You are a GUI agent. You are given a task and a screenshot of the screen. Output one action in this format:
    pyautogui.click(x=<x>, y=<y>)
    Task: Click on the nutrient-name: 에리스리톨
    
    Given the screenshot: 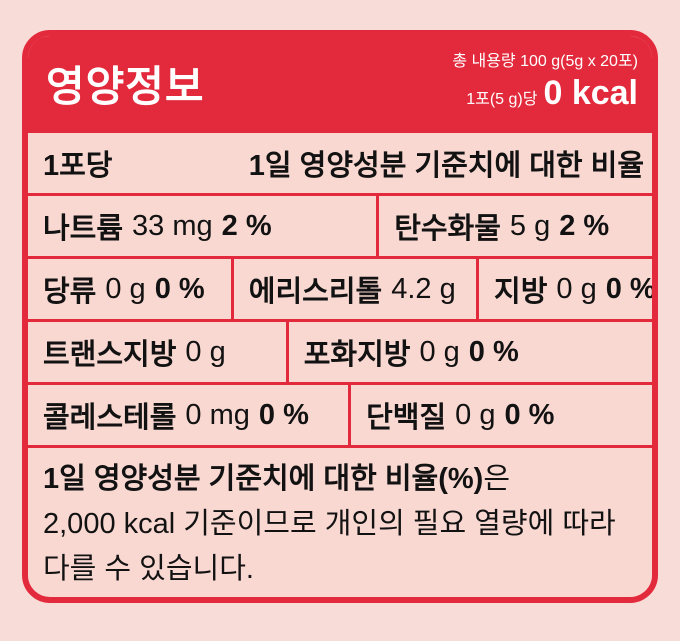 What is the action you would take?
    pyautogui.click(x=315, y=292)
    